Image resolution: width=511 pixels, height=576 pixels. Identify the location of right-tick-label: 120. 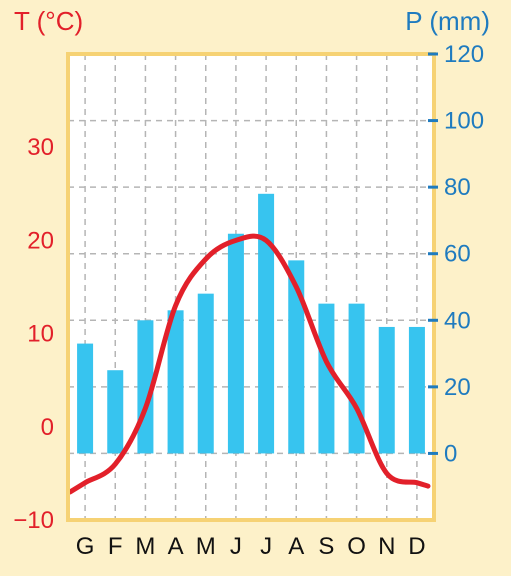
(464, 54).